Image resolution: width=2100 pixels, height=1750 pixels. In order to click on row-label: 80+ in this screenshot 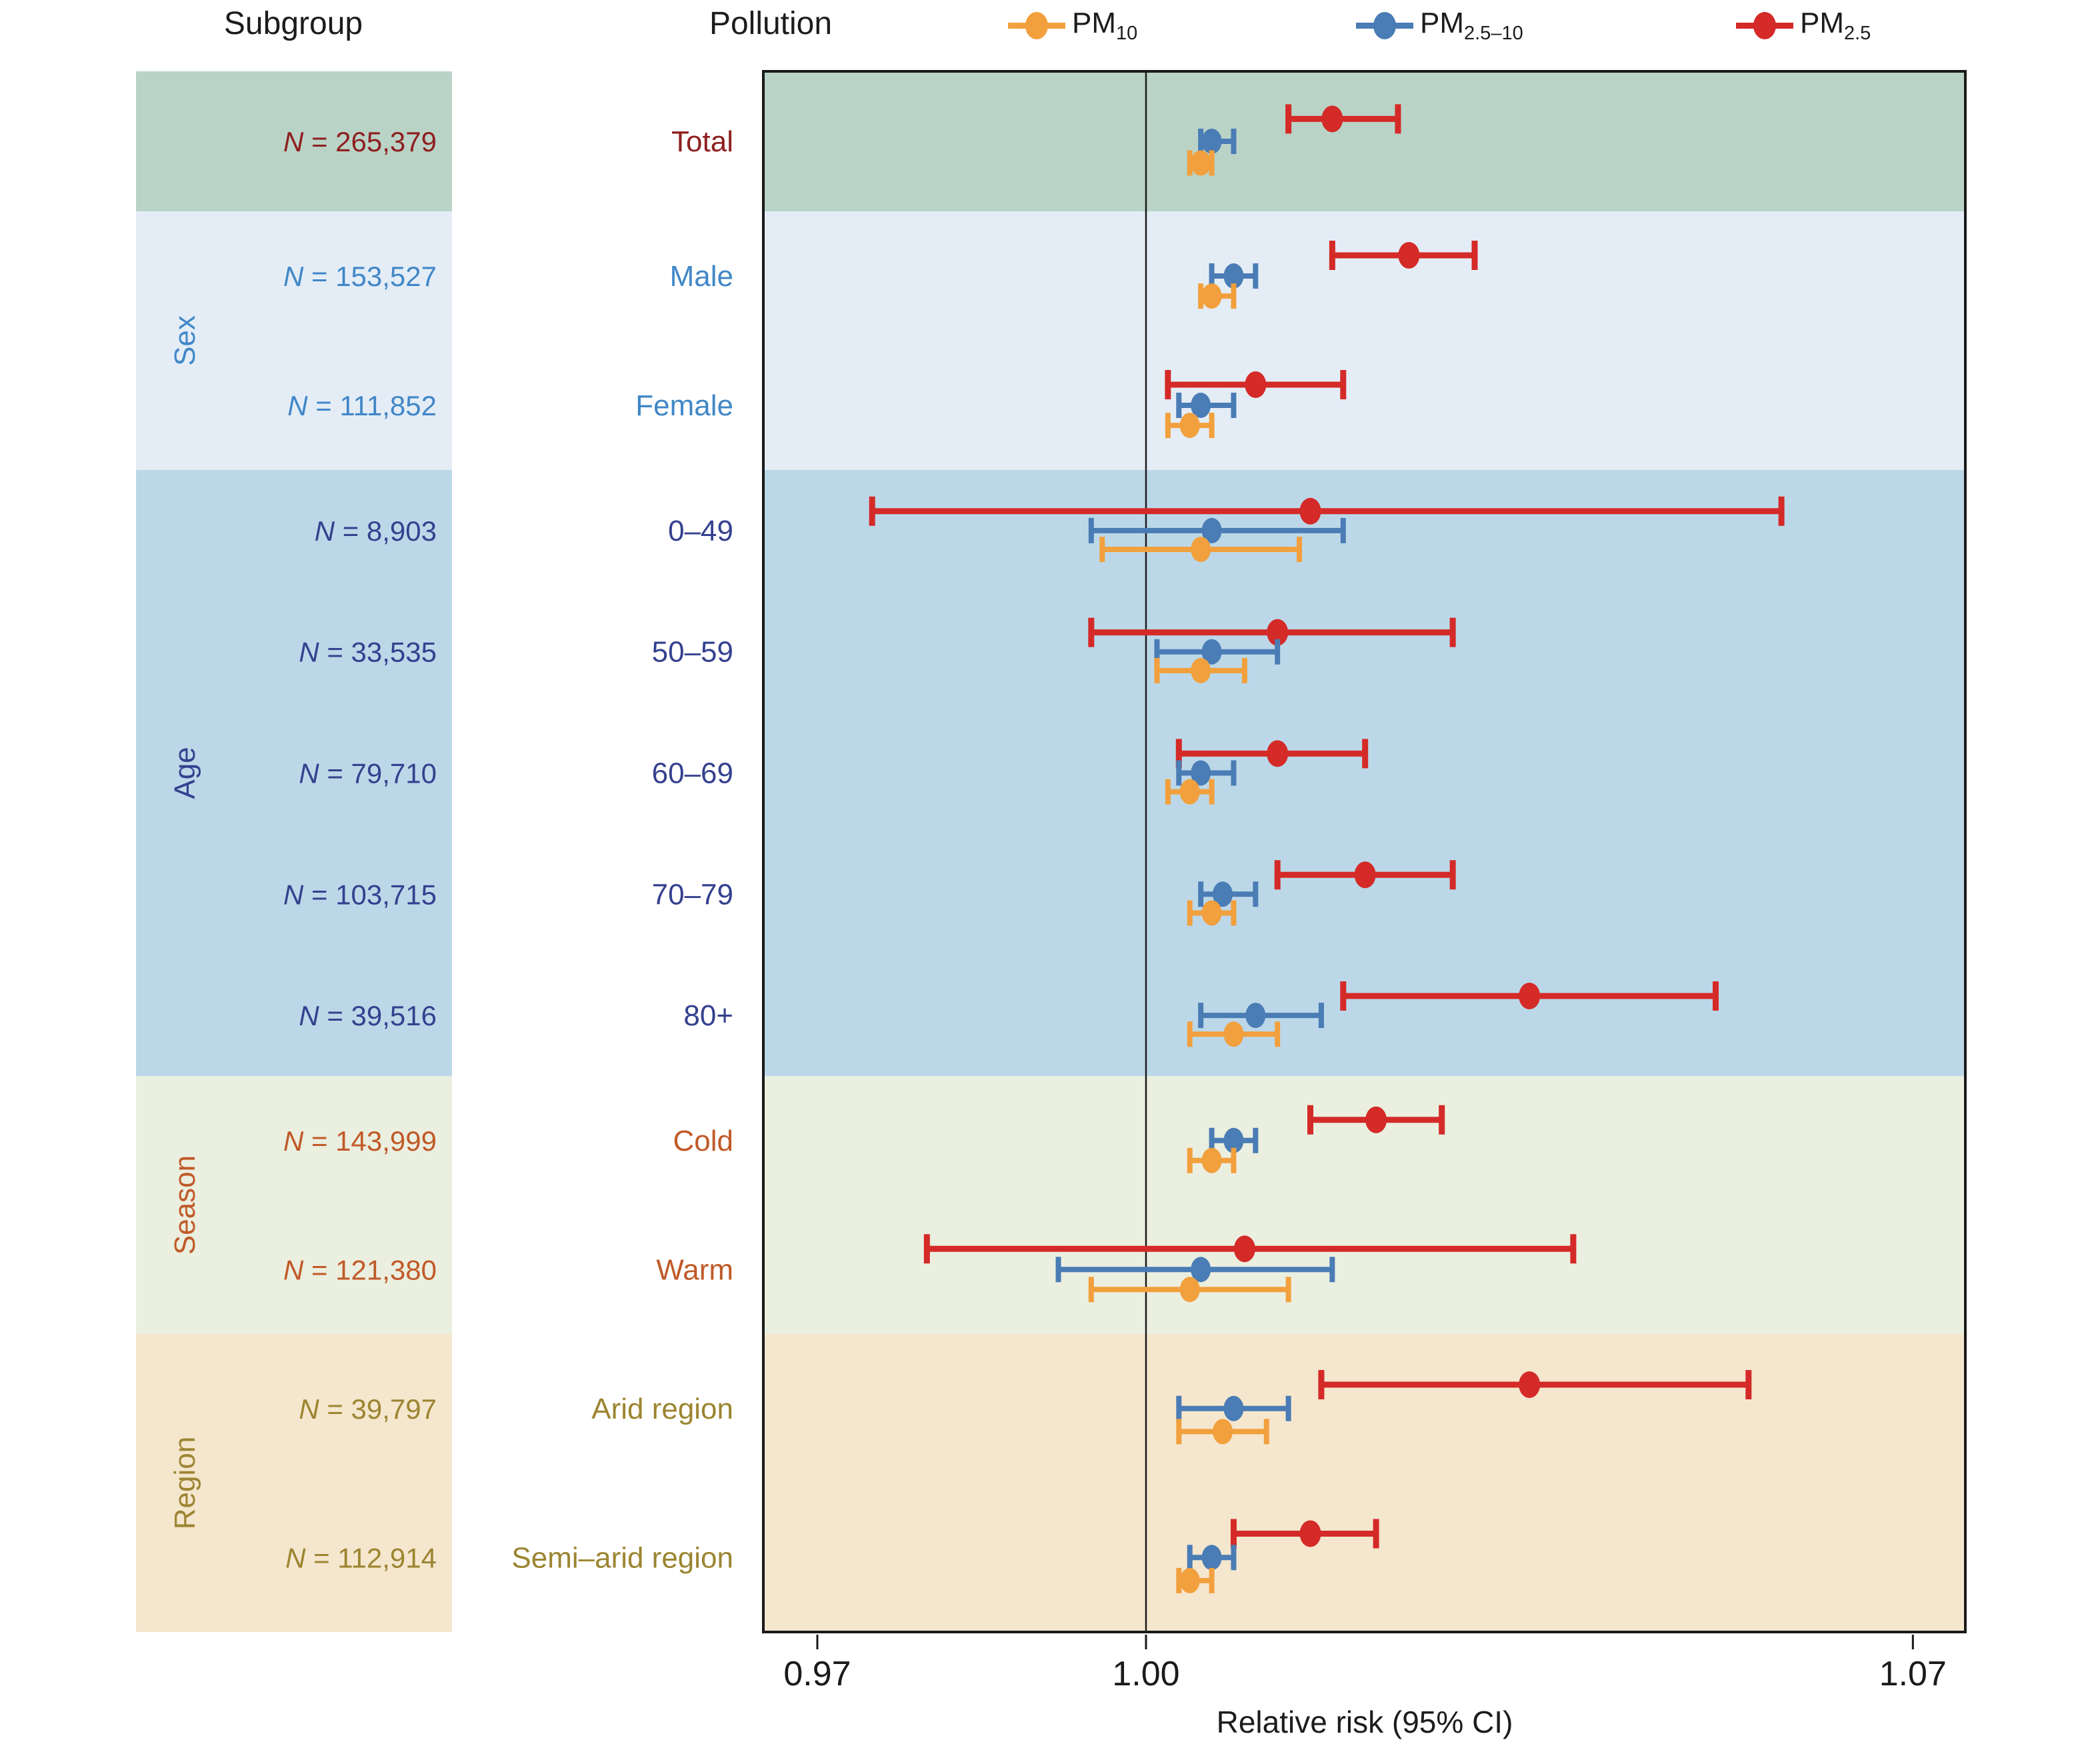, I will do `click(708, 1015)`.